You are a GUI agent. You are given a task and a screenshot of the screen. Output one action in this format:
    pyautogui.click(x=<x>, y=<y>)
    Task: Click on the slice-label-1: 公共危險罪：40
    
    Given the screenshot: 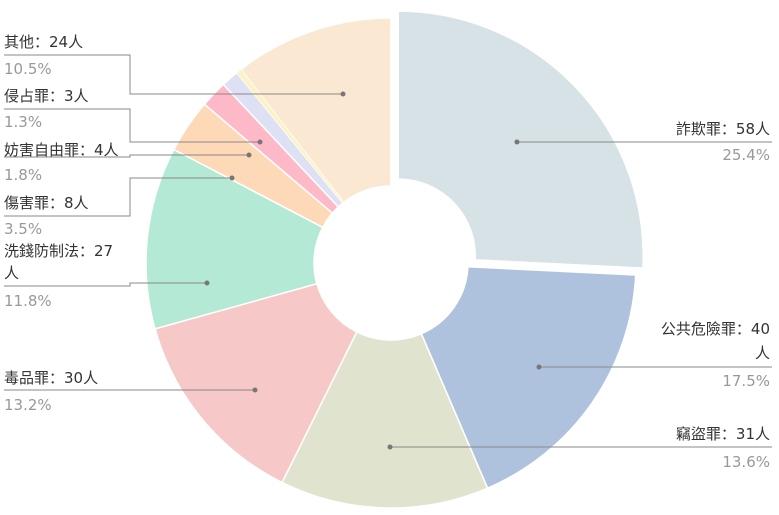 What is the action you would take?
    pyautogui.click(x=715, y=329)
    